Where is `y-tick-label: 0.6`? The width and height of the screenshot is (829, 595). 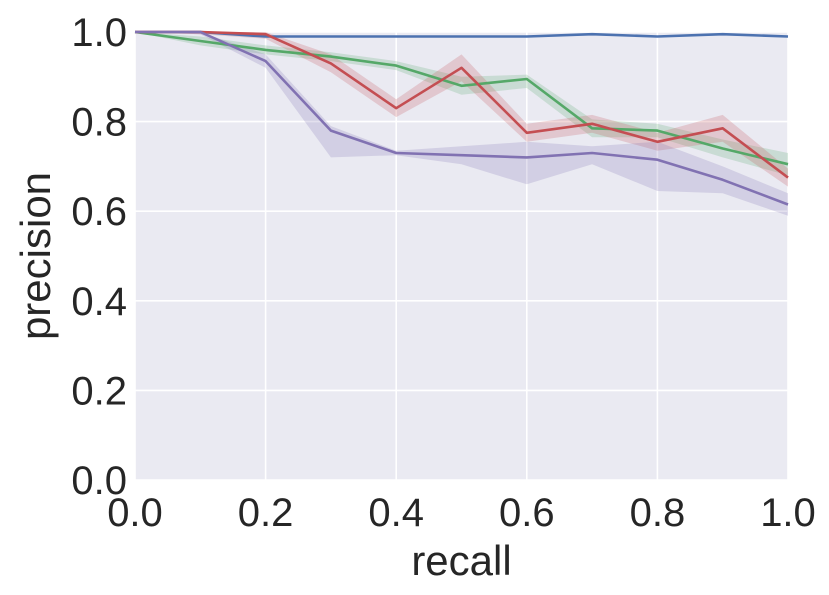
y-tick-label: 0.6 is located at coordinates (99, 212).